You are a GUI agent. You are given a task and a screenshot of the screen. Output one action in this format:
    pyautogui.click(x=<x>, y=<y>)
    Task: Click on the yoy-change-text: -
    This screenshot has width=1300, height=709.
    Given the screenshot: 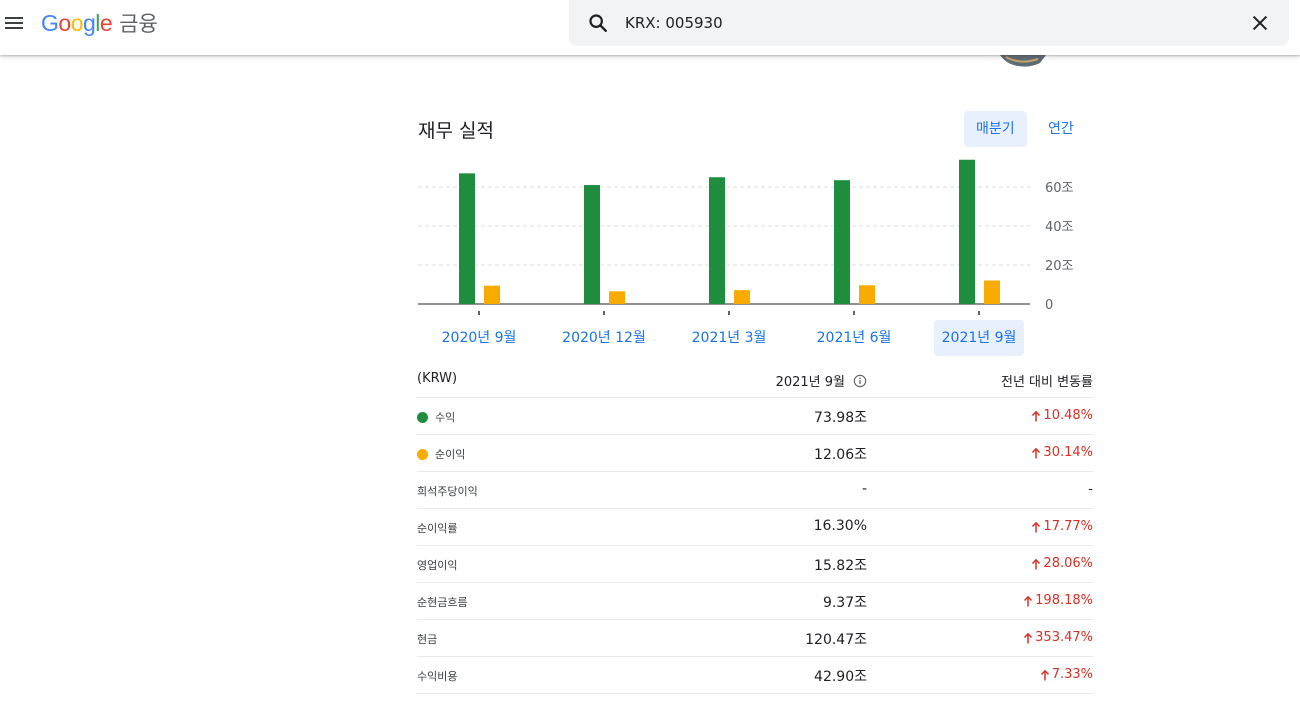 What is the action you would take?
    pyautogui.click(x=1090, y=489)
    